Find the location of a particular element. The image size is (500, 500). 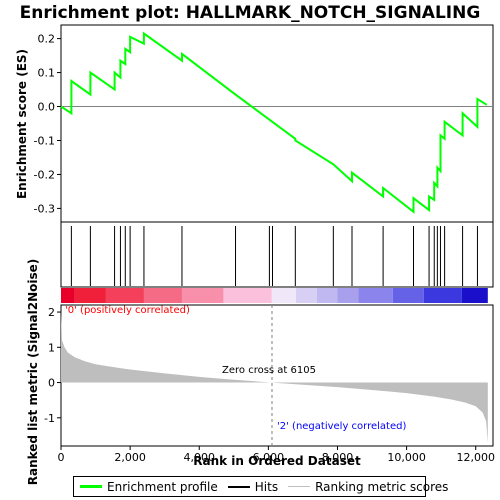

hit-marks is located at coordinates (274, 256).